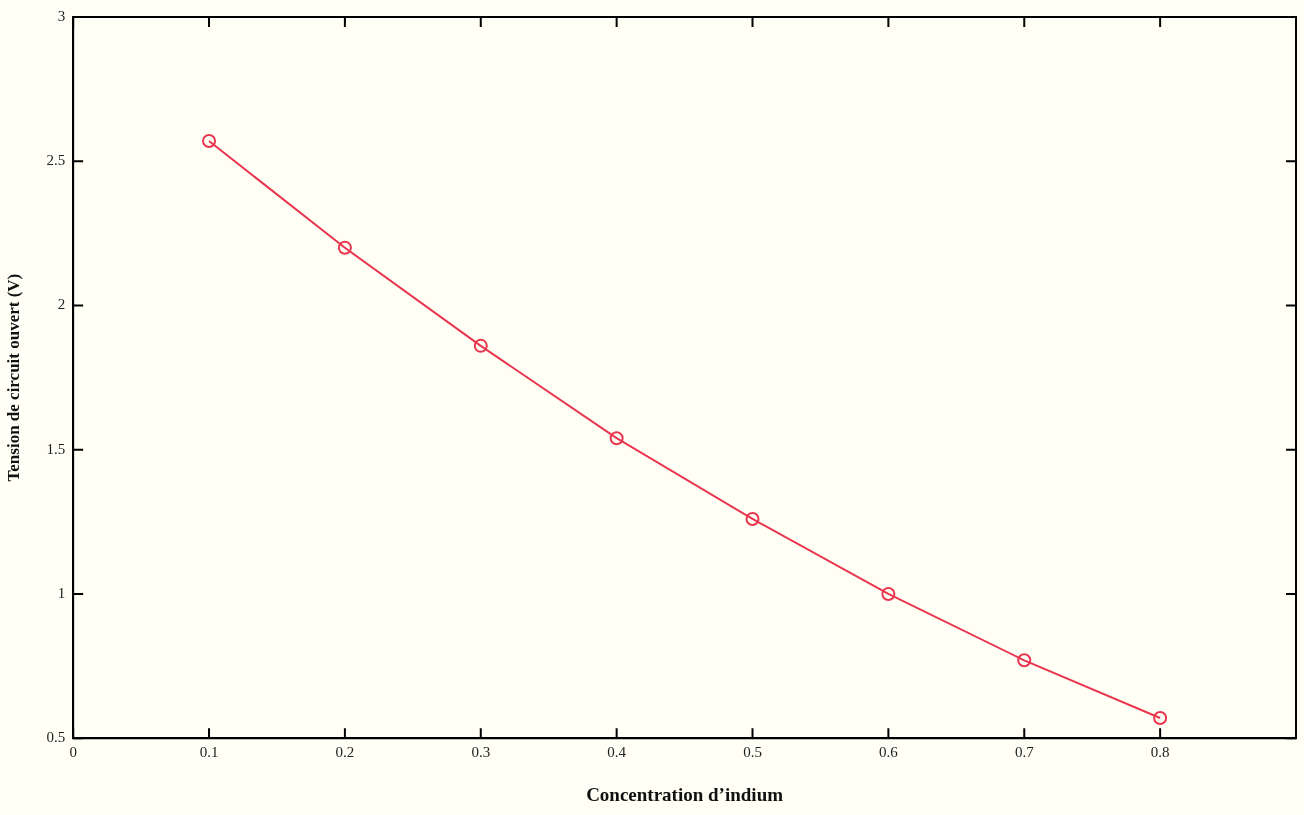  What do you see at coordinates (73, 752) in the screenshot?
I see `x-tick-label: 0` at bounding box center [73, 752].